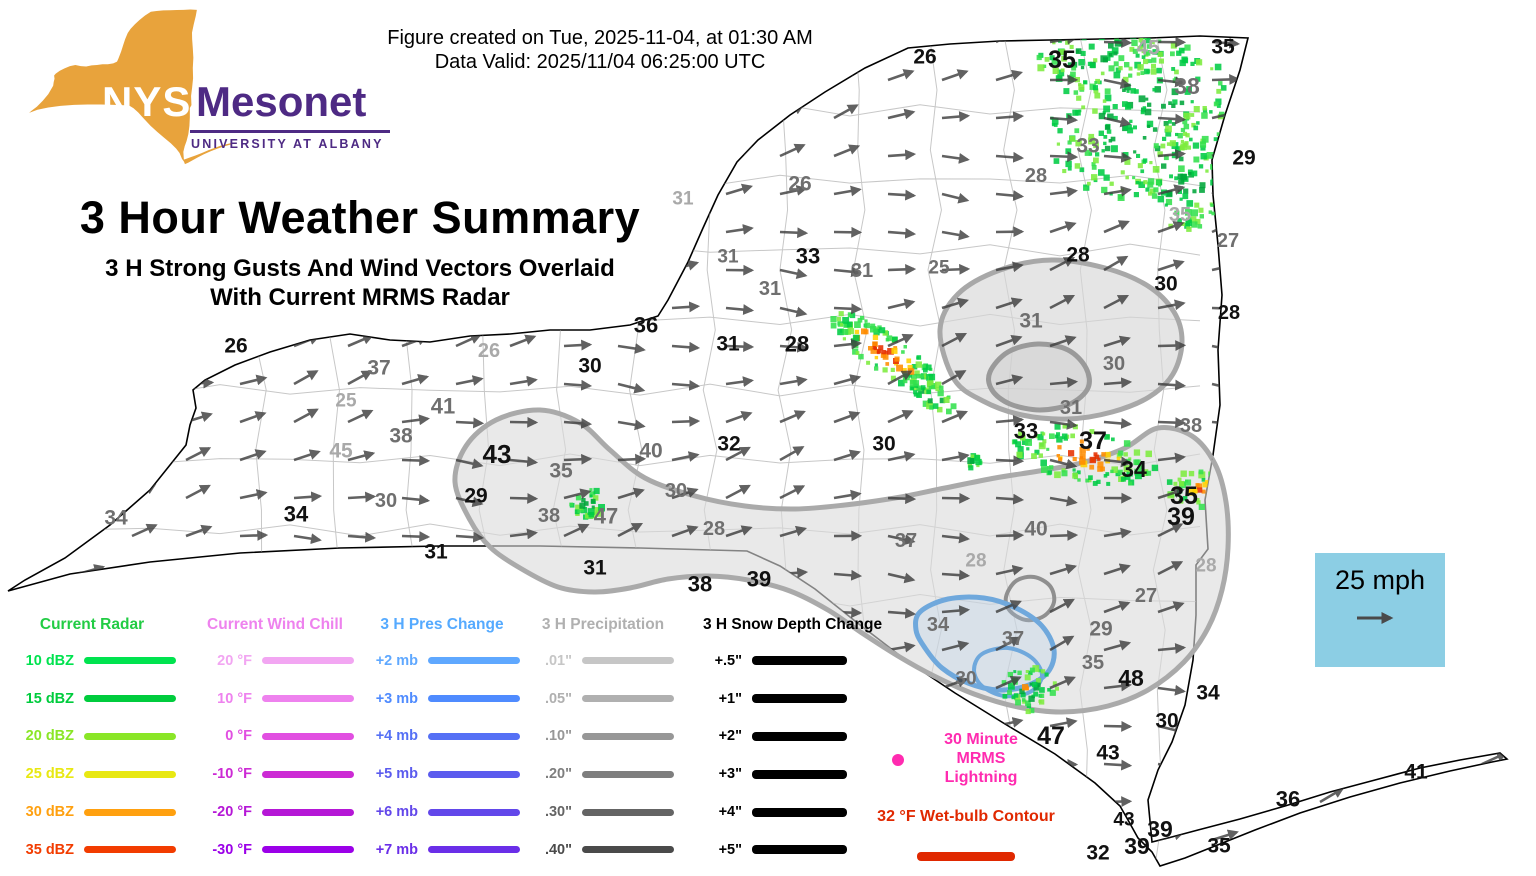  What do you see at coordinates (603, 624) in the screenshot?
I see `legend-title-precip: 3 H Precipitation` at bounding box center [603, 624].